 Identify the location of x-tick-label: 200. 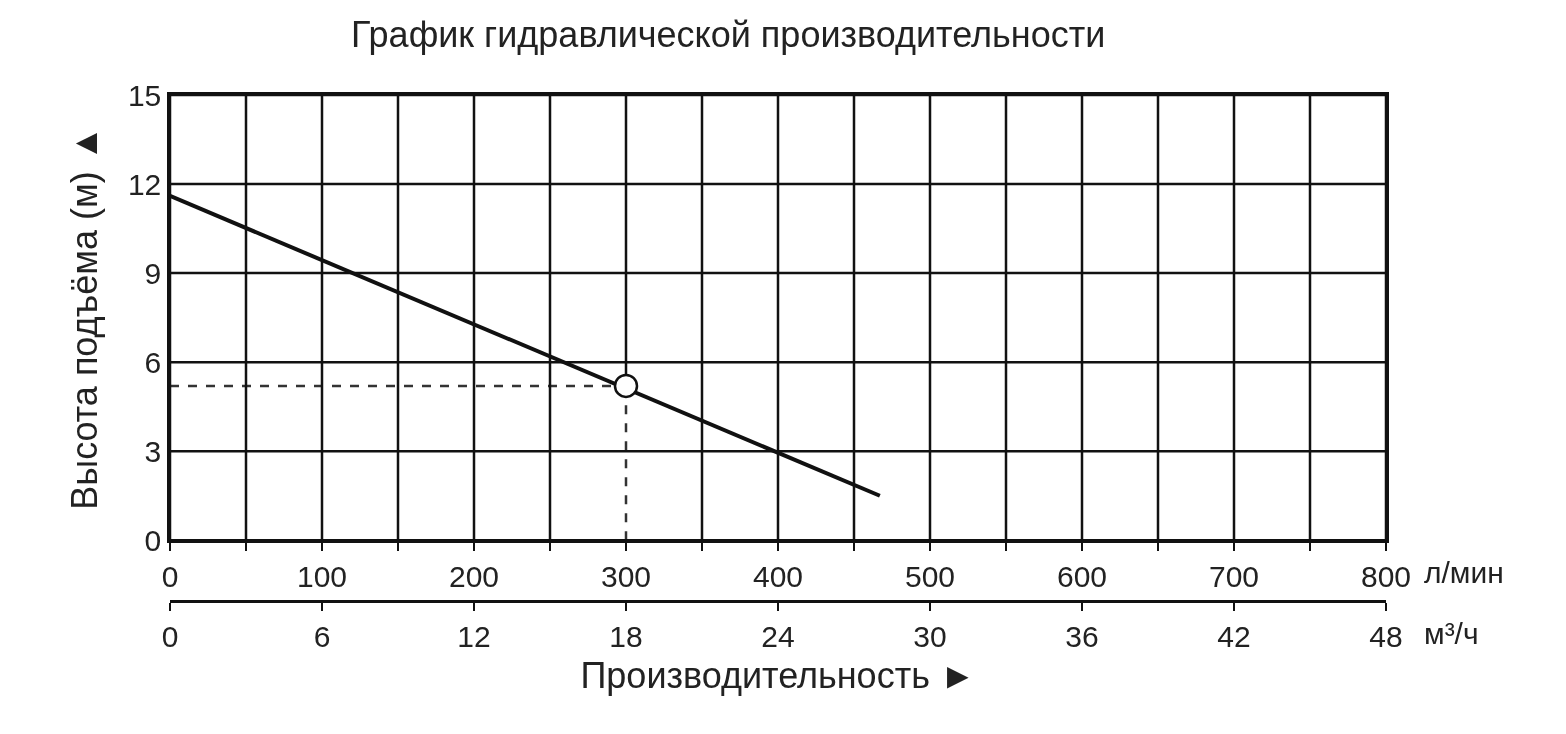
(474, 577).